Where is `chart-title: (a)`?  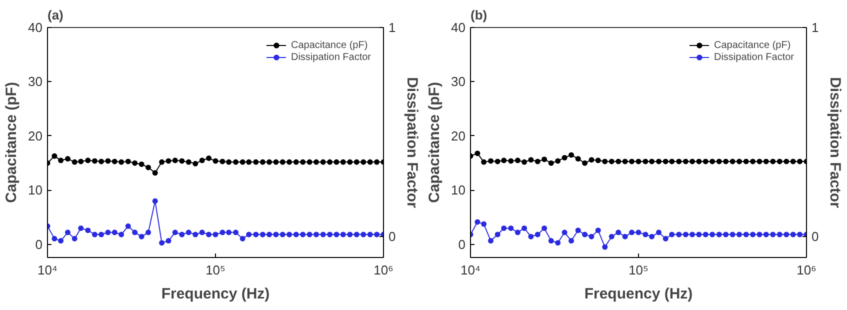 chart-title: (a) is located at coordinates (56, 15).